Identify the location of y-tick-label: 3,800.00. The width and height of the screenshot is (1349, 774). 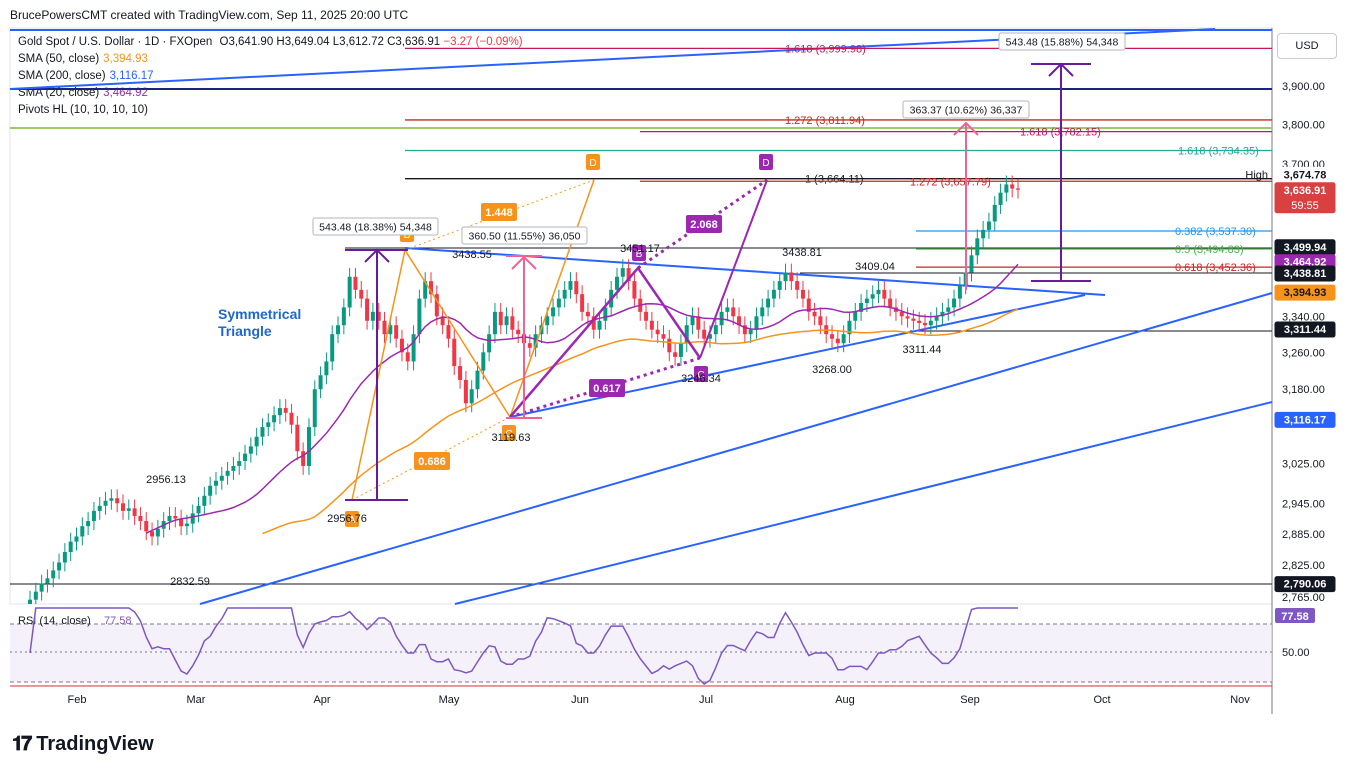
(1303, 126).